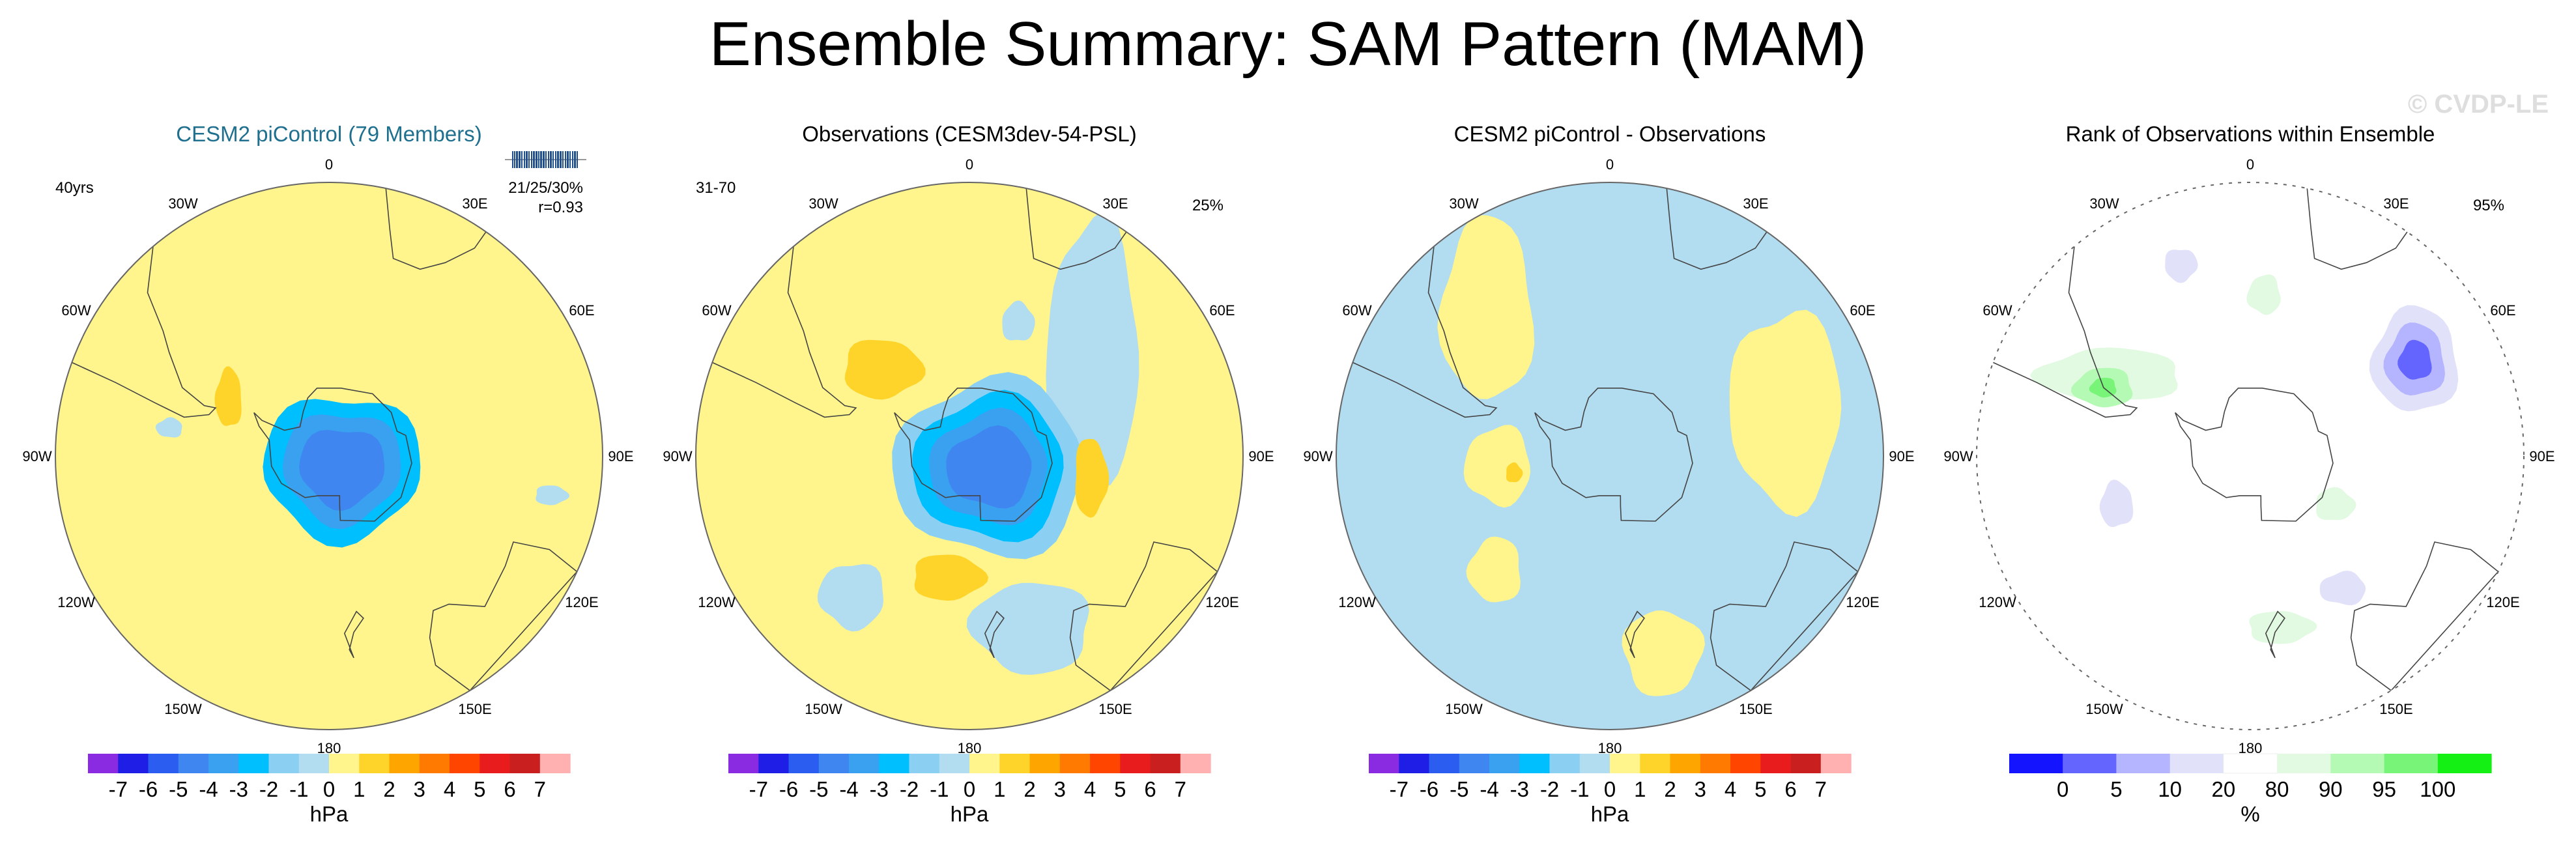 The width and height of the screenshot is (2576, 841). I want to click on colorbar-tick-label: 20, so click(2224, 789).